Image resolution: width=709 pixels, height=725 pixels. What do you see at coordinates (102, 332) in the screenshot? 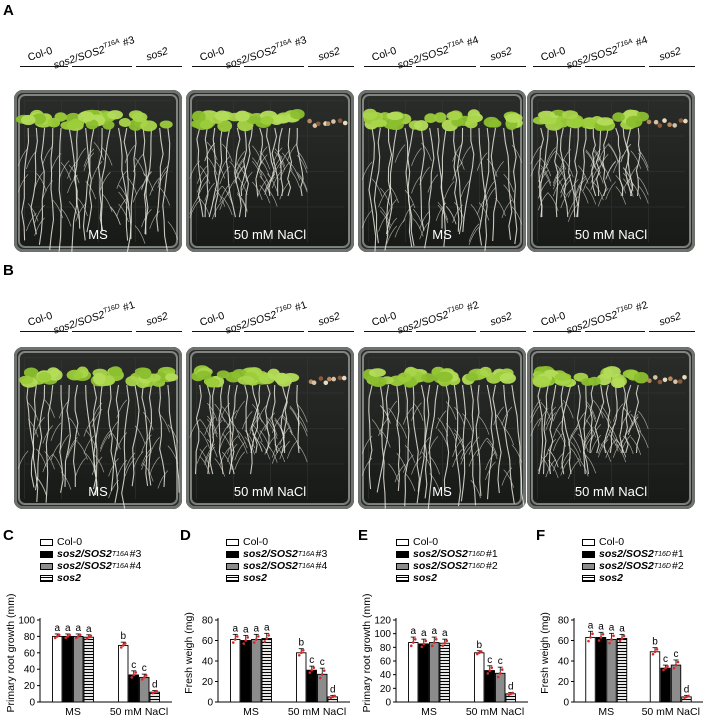
I see `underline-transgenic` at bounding box center [102, 332].